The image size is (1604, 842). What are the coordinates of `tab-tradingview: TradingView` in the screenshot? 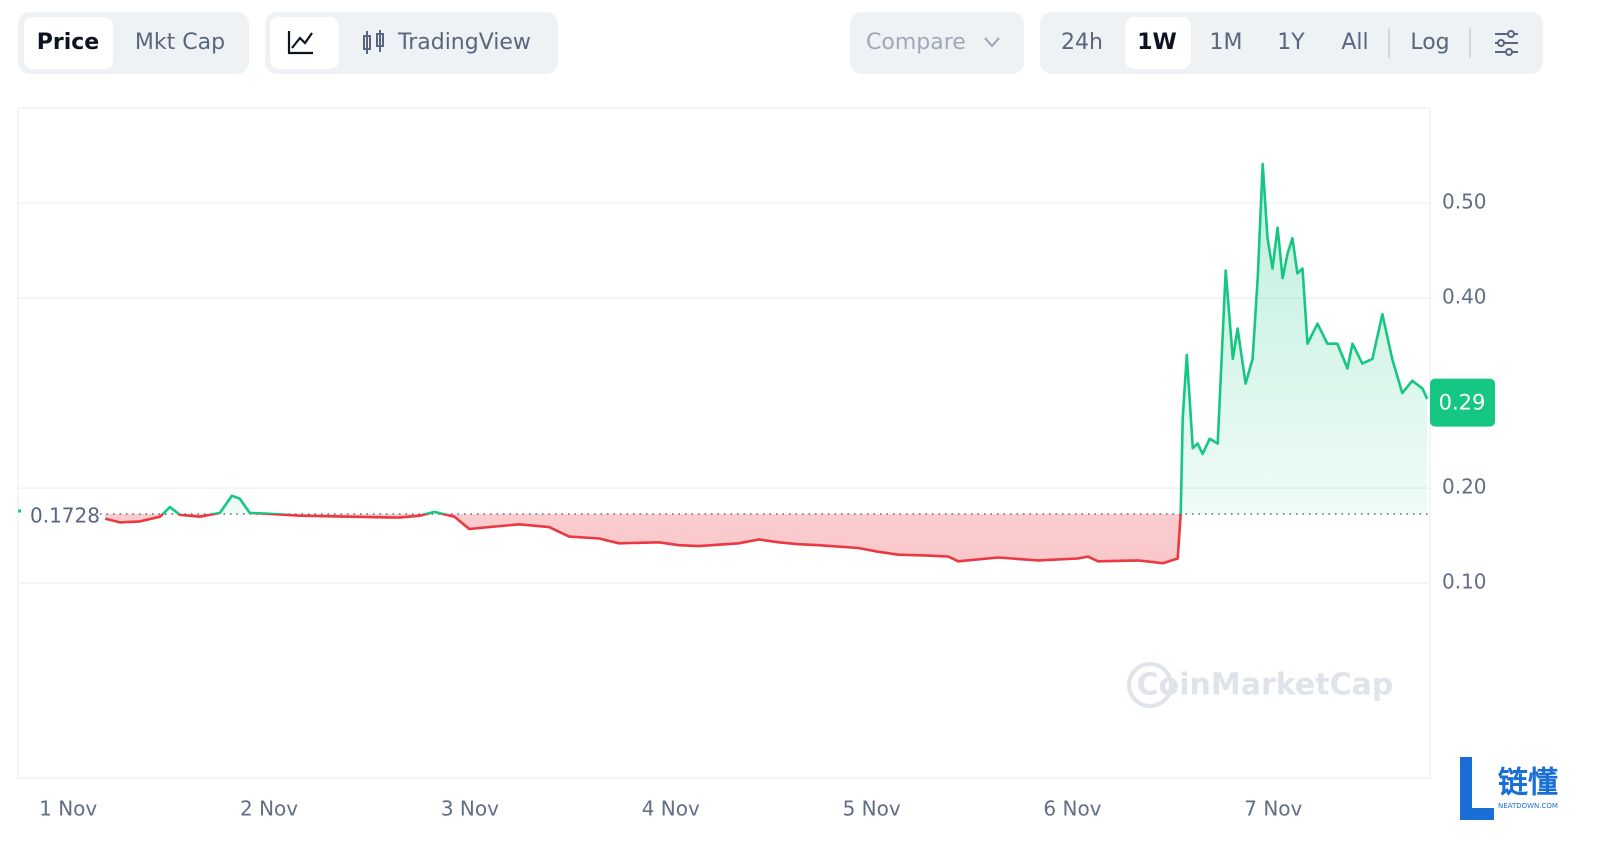 It's located at (464, 42).